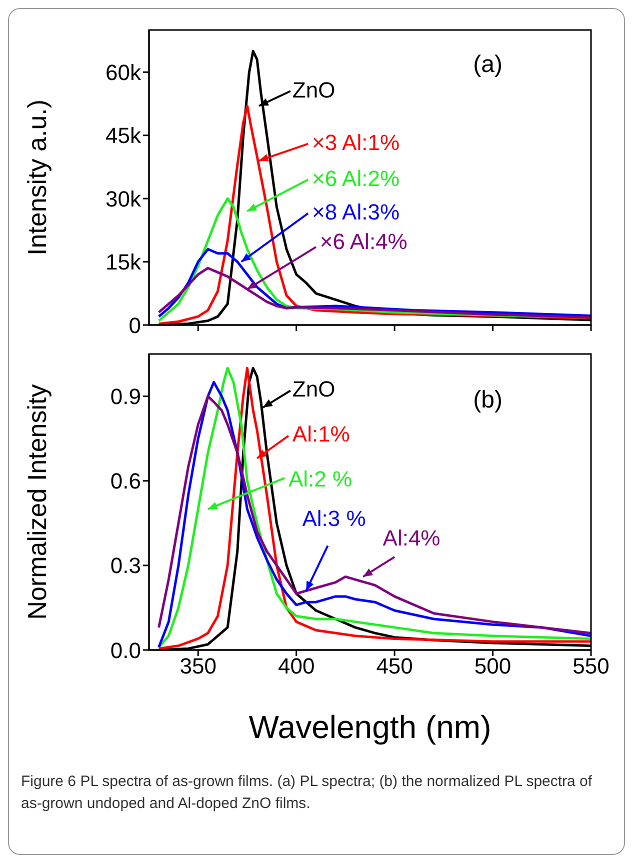 The image size is (633, 857). I want to click on y-axis-title: Normalized Intensity, so click(37, 502).